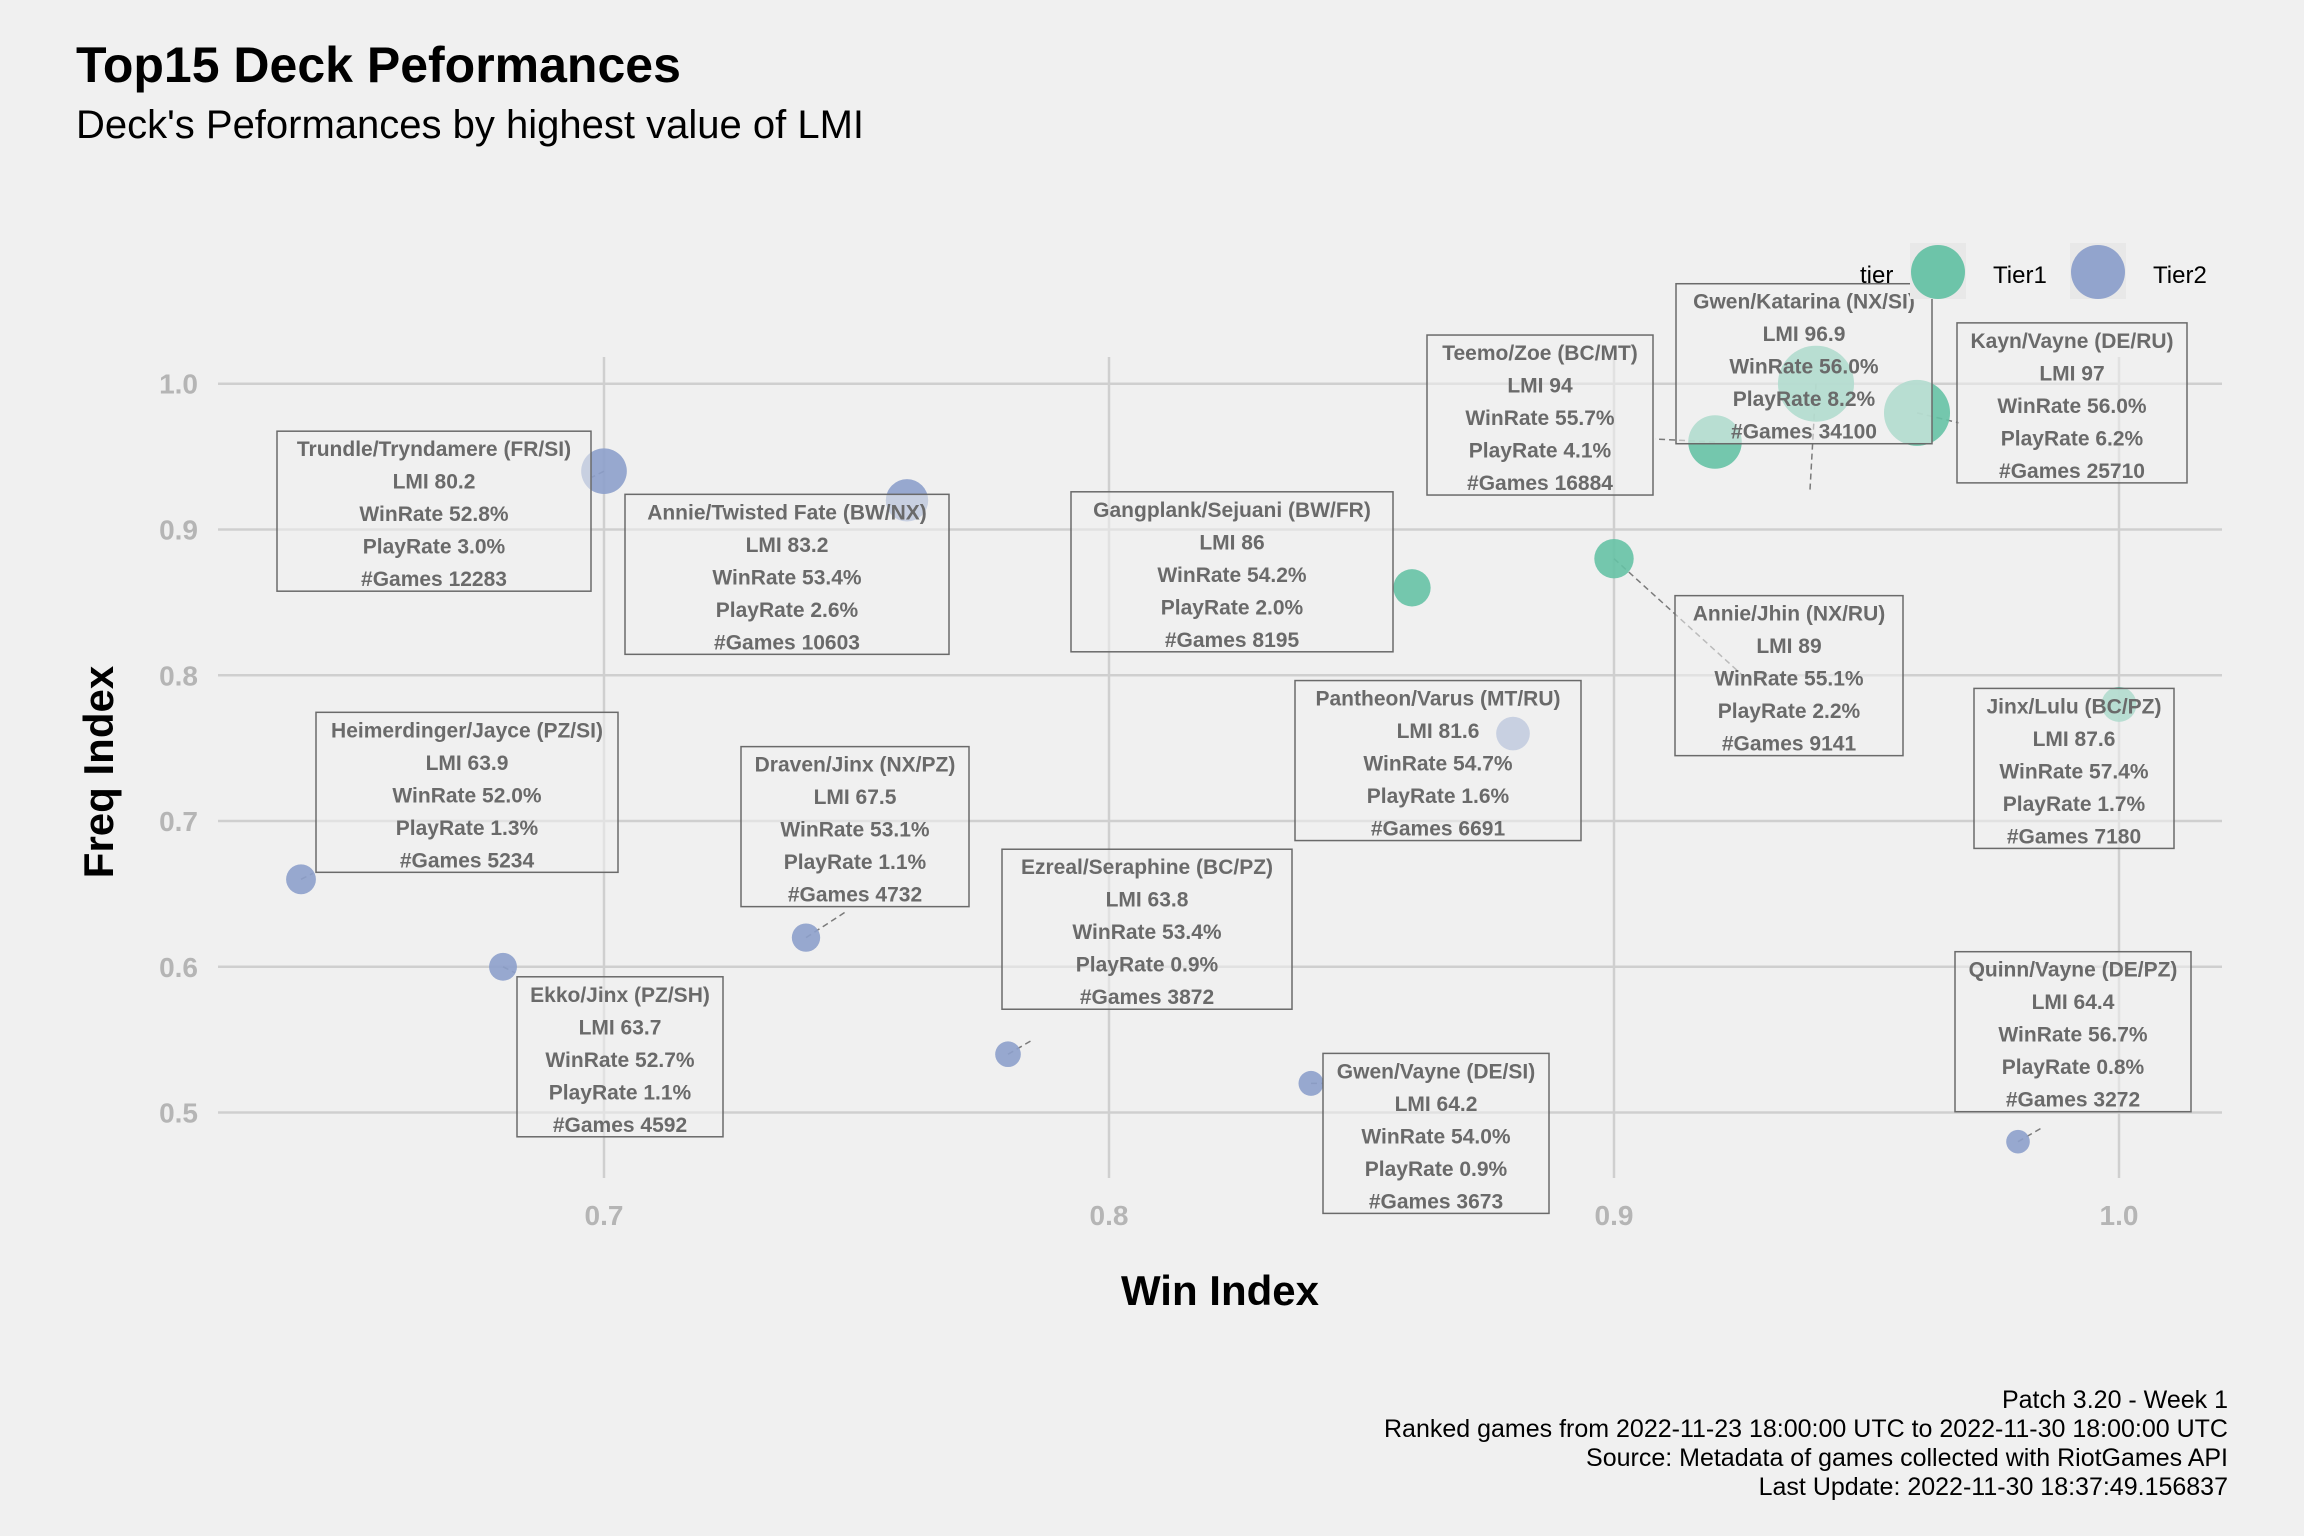 The height and width of the screenshot is (1536, 2304). I want to click on y-axis-title: Freq Index, so click(98, 771).